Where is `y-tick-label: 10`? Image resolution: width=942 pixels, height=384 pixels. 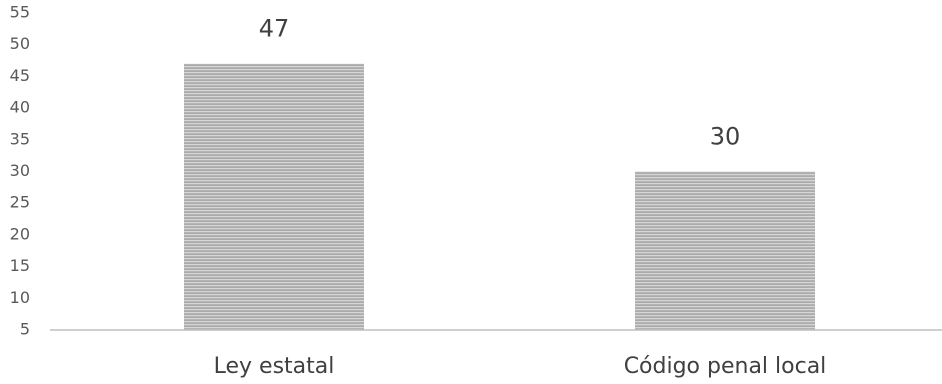
y-tick-label: 10 is located at coordinates (20, 297).